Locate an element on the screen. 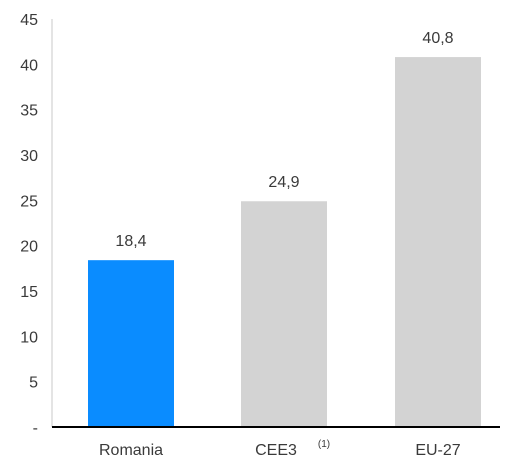 This screenshot has width=509, height=458. bar-cee3 is located at coordinates (284, 314).